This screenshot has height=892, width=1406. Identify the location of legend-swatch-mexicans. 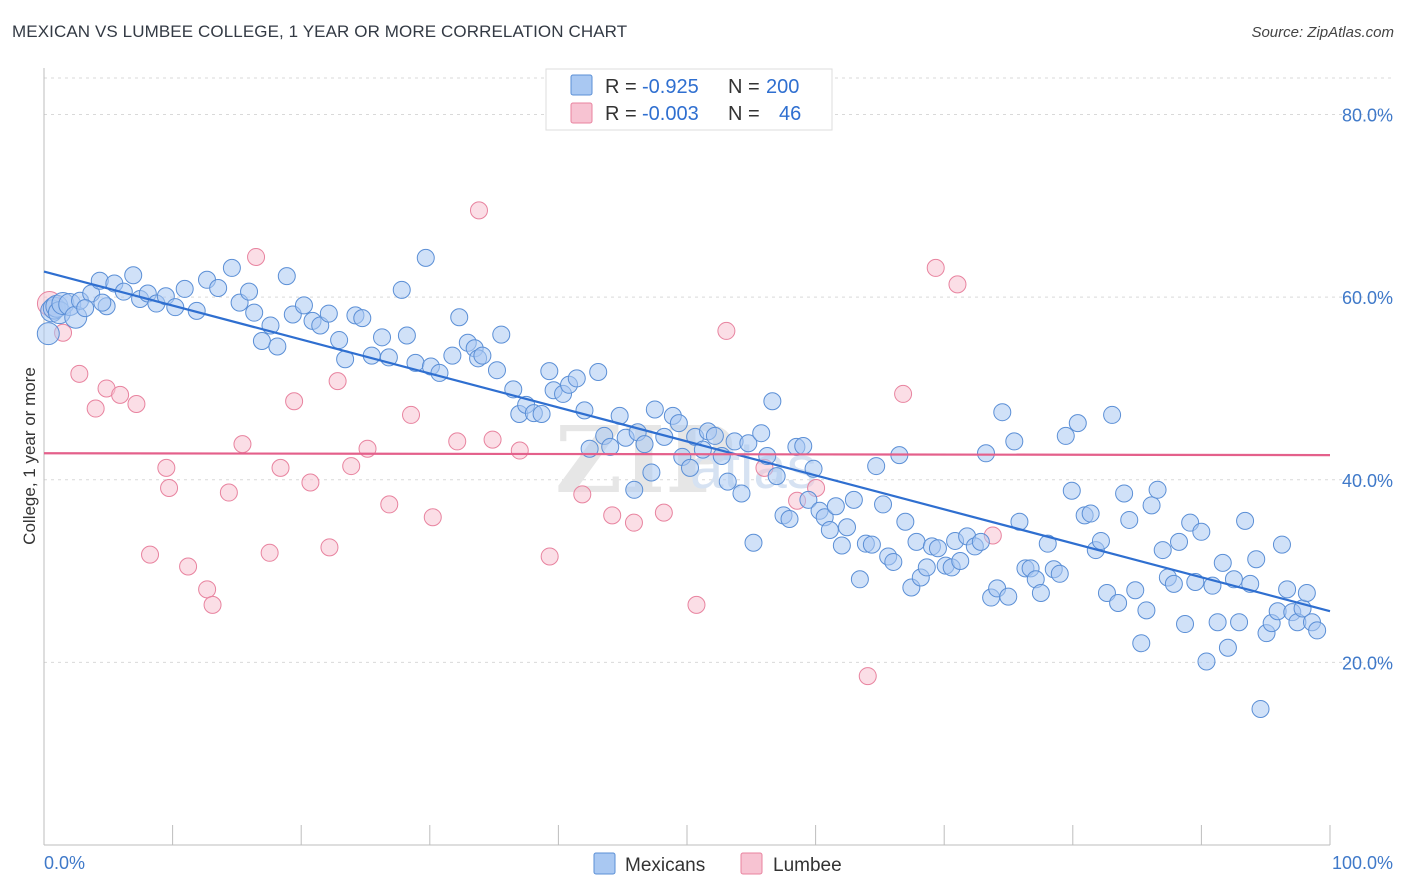
(581, 85).